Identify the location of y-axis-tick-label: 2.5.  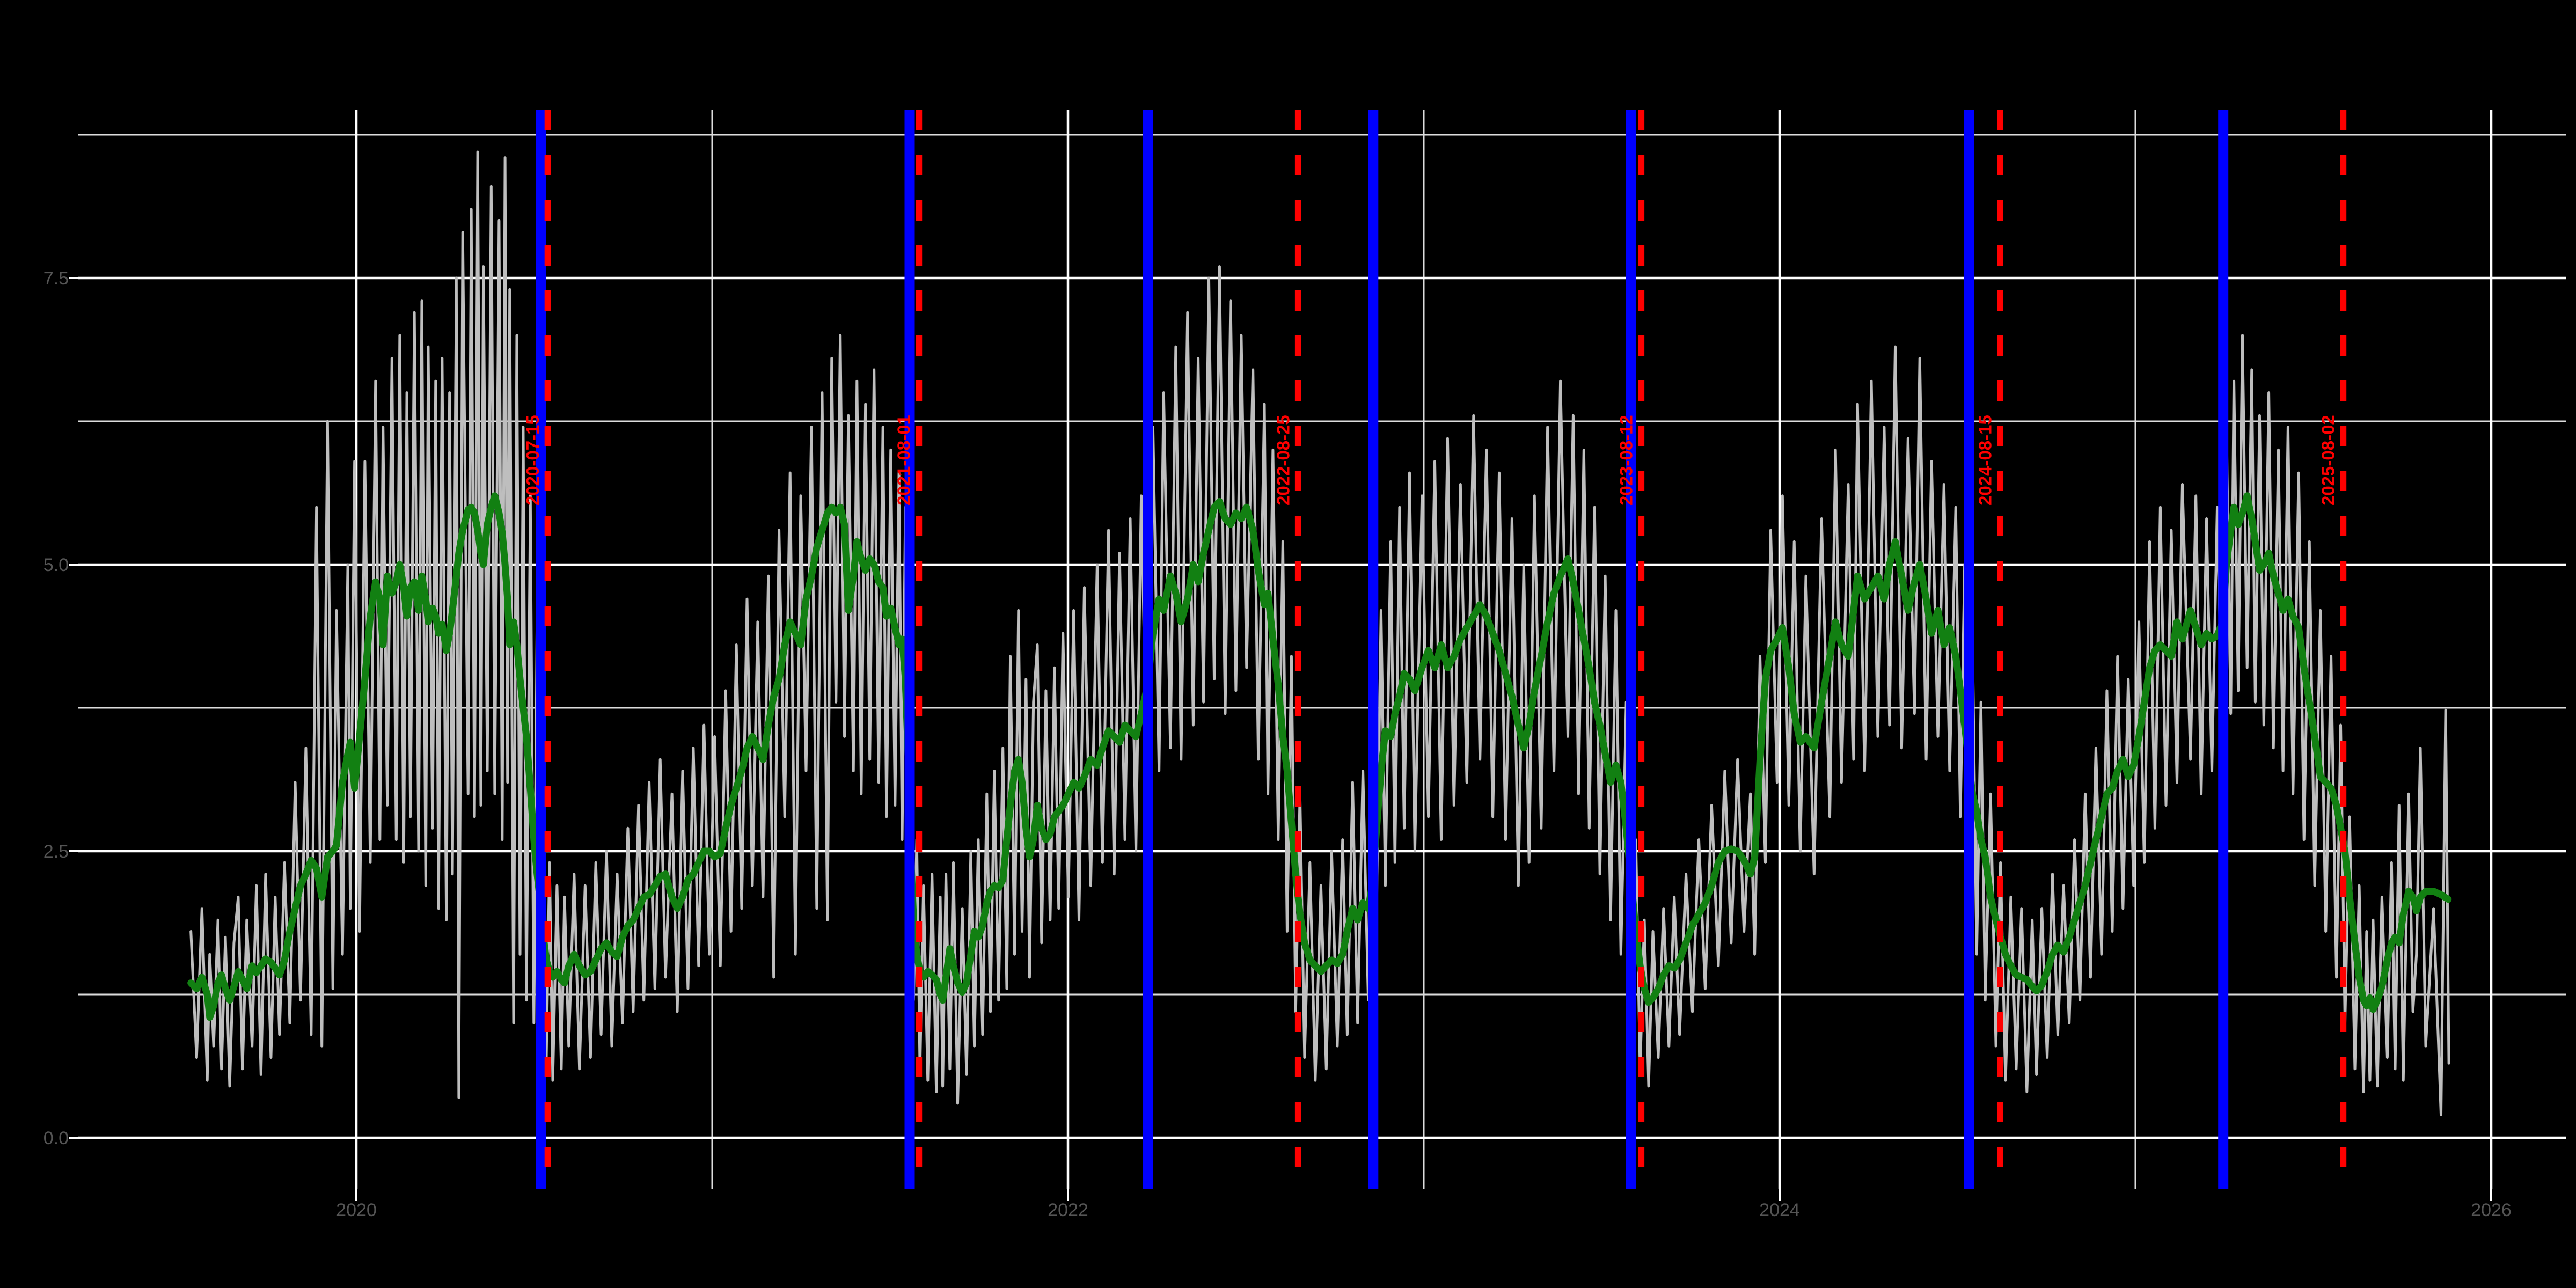
(56, 851).